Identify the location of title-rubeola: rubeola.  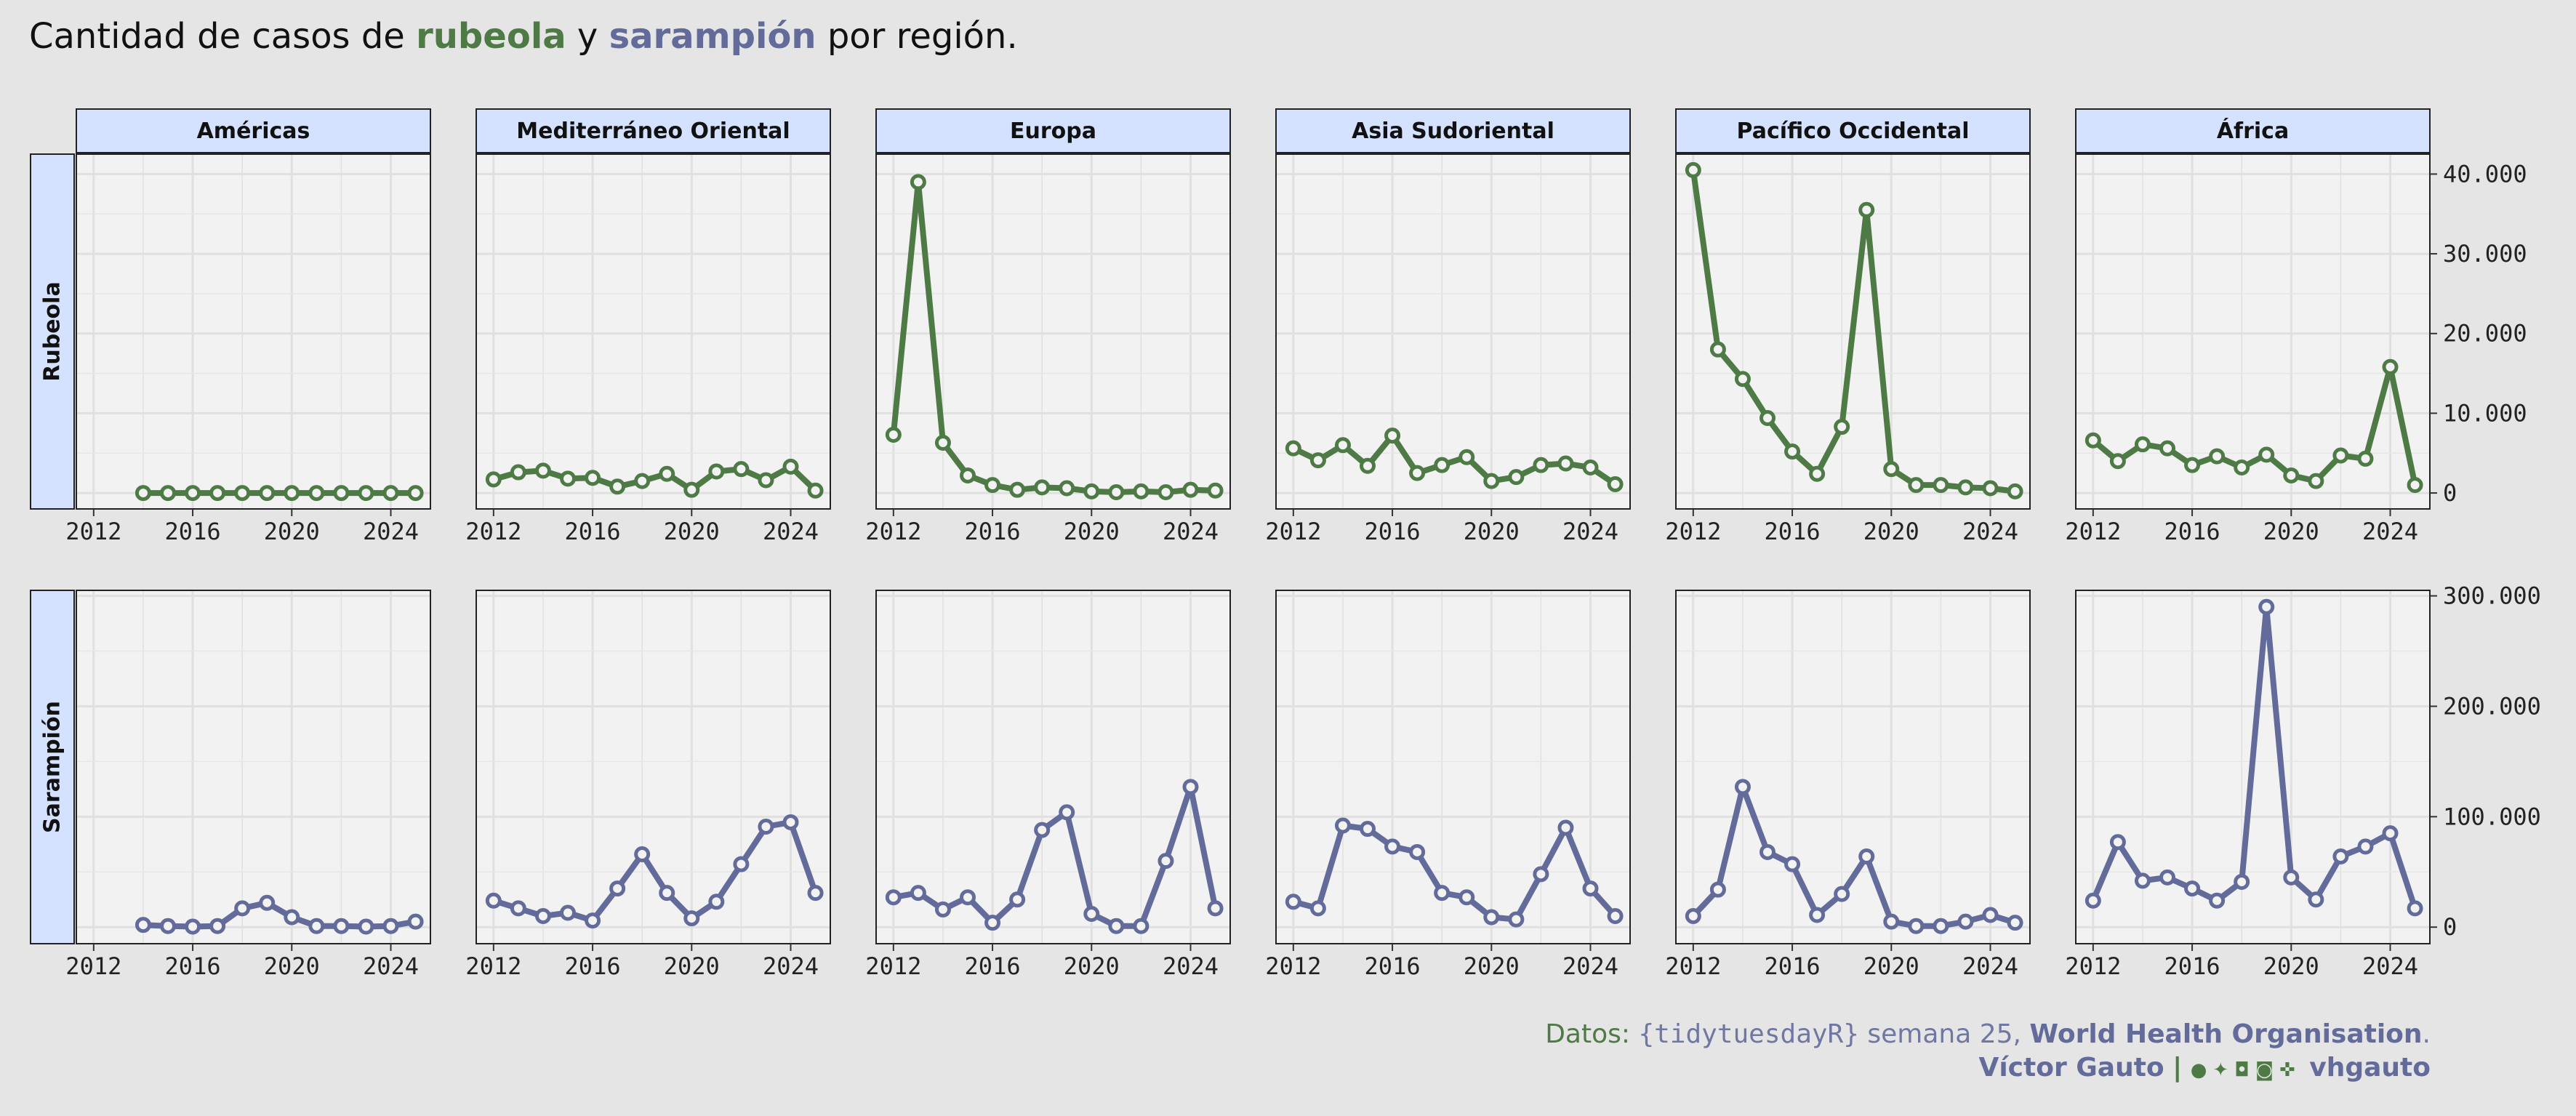
(491, 36).